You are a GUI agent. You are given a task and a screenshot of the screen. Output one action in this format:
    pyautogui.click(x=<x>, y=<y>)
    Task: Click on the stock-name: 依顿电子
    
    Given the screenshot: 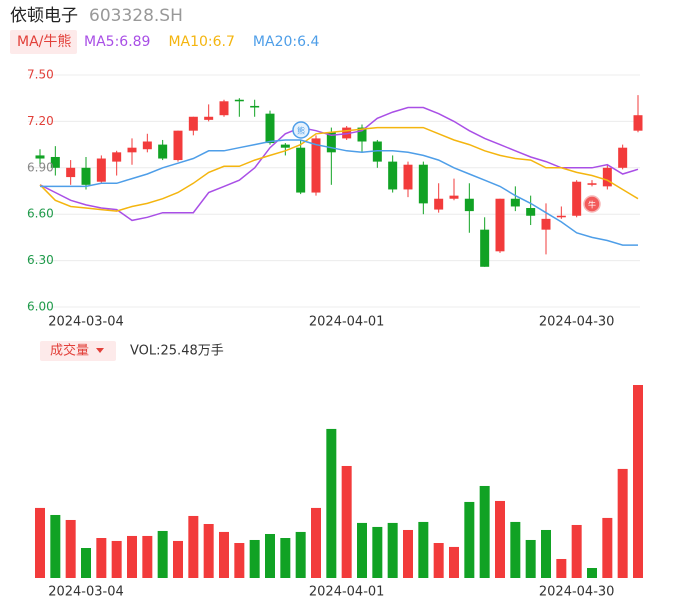 What is the action you would take?
    pyautogui.click(x=44, y=16)
    